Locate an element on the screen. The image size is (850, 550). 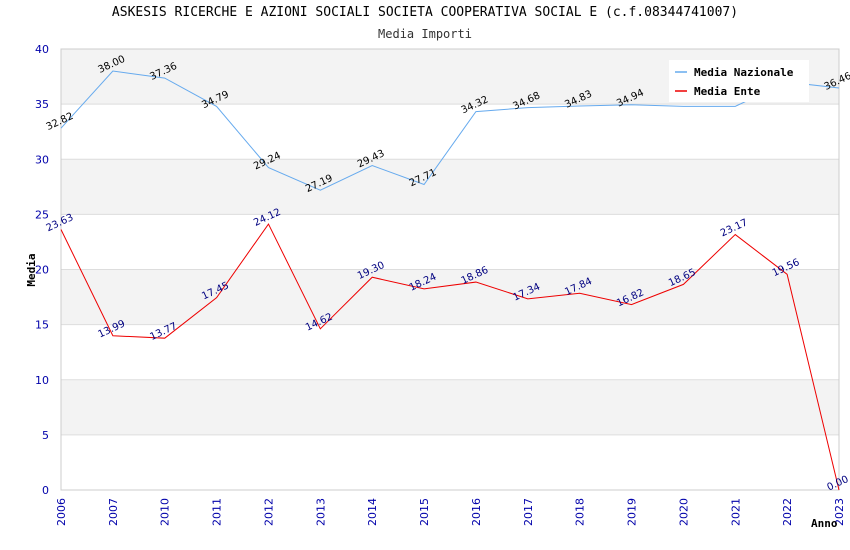
x-tick-label: 2010 is located at coordinates (165, 512).